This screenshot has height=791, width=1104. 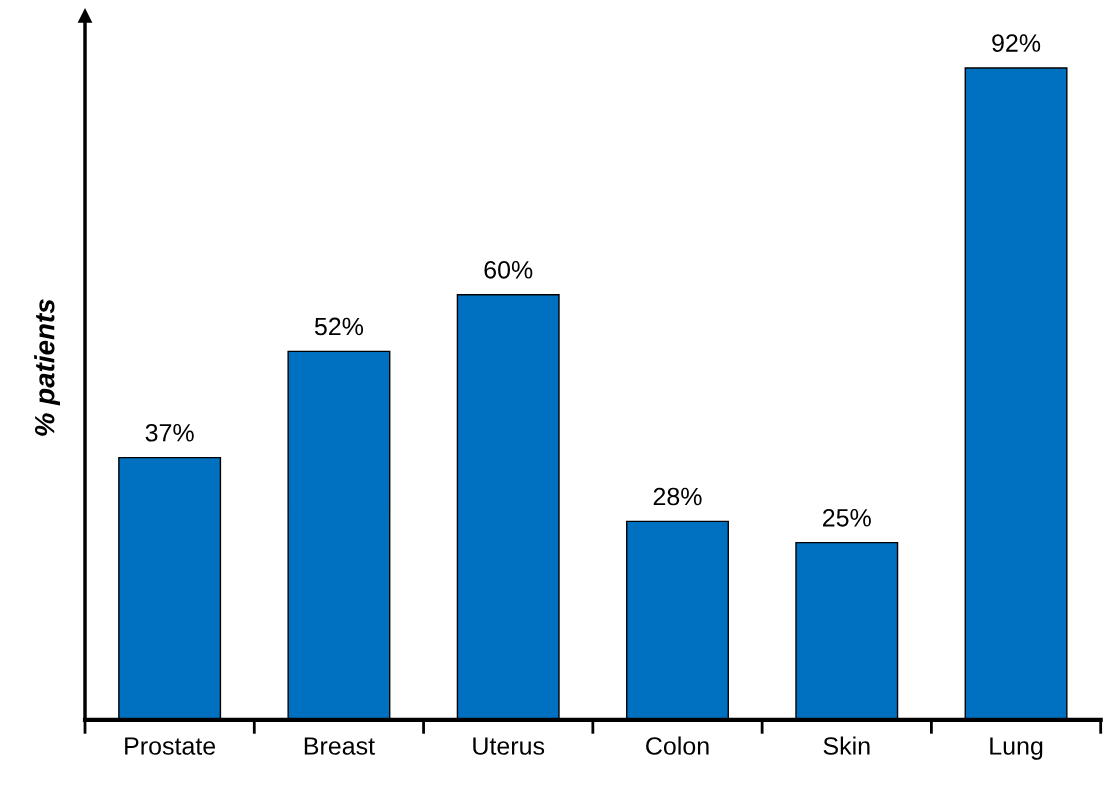 What do you see at coordinates (846, 745) in the screenshot?
I see `x-tick-label: Skin` at bounding box center [846, 745].